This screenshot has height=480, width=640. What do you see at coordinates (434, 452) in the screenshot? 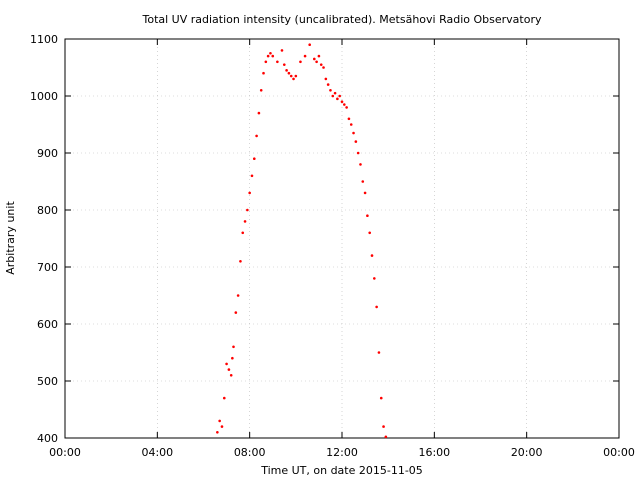
I see `x-tick-label: 16:00` at bounding box center [434, 452].